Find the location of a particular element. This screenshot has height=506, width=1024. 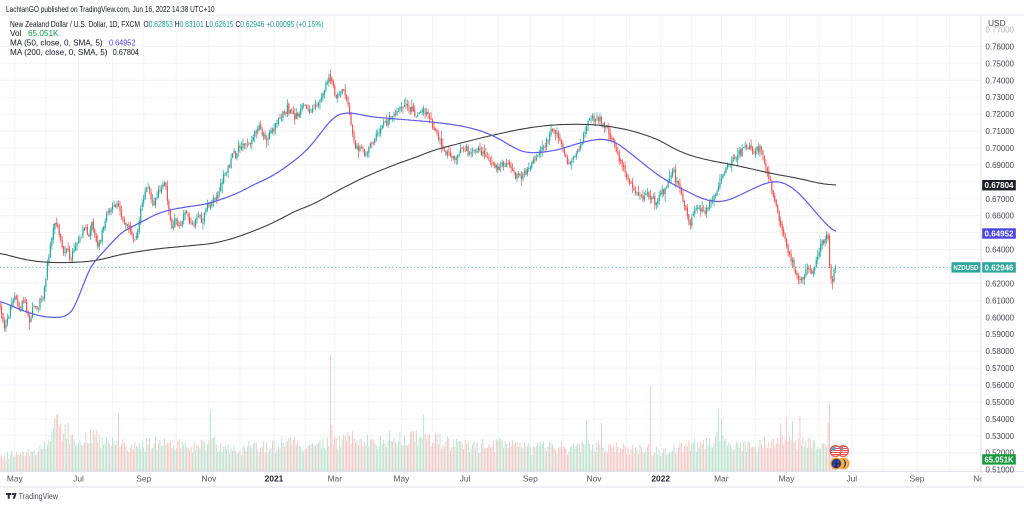

svg-text: 2021 is located at coordinates (274, 478).